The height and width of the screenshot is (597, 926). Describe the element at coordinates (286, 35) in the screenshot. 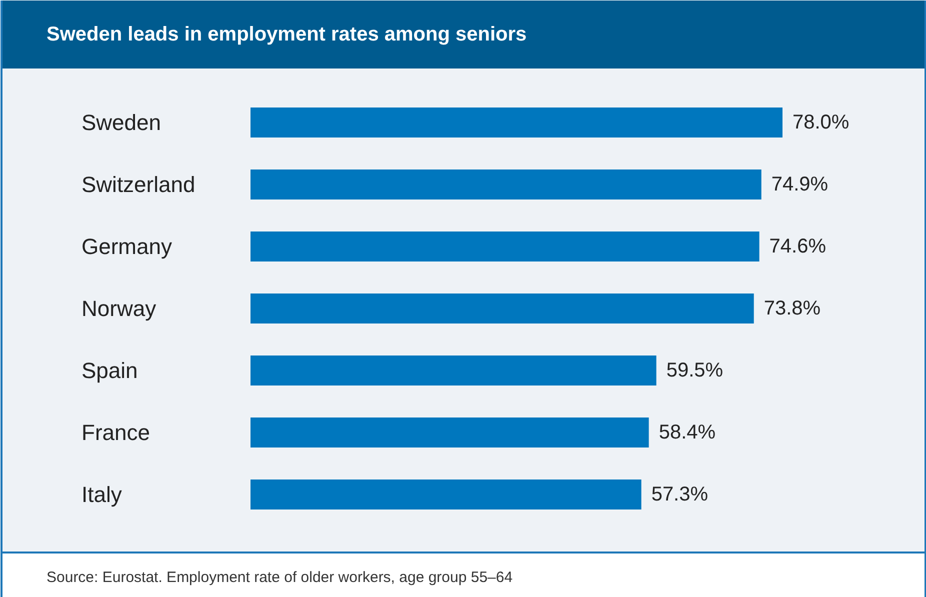

I see `chart-title: Sweden leads in employment rates among seniors` at that location.